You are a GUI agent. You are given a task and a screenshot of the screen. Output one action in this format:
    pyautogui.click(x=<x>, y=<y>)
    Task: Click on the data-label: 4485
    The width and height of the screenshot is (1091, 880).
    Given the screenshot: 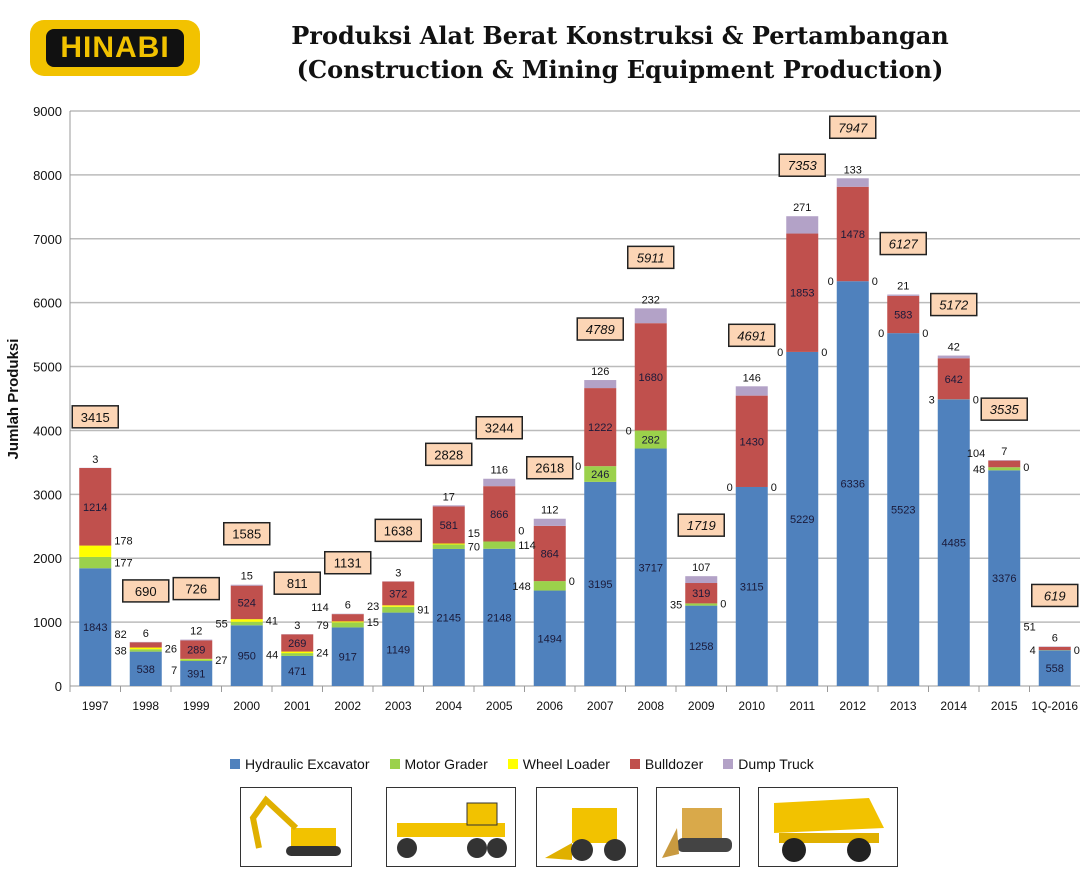 What is the action you would take?
    pyautogui.click(x=954, y=544)
    